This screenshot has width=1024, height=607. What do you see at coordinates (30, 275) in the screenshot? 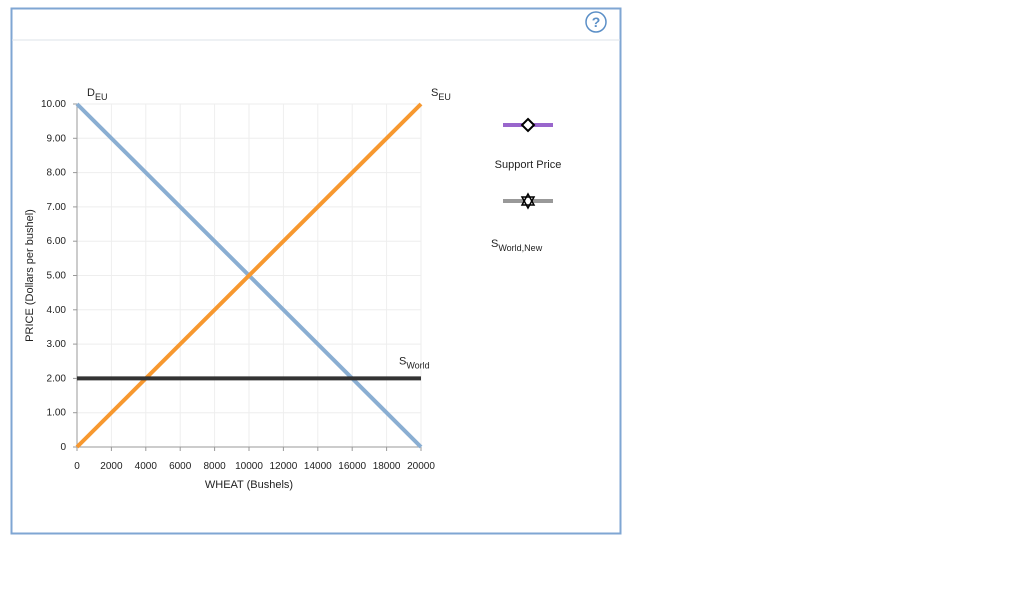
I see `y-axis-title: PRICE (Dollars per bushel)` at bounding box center [30, 275].